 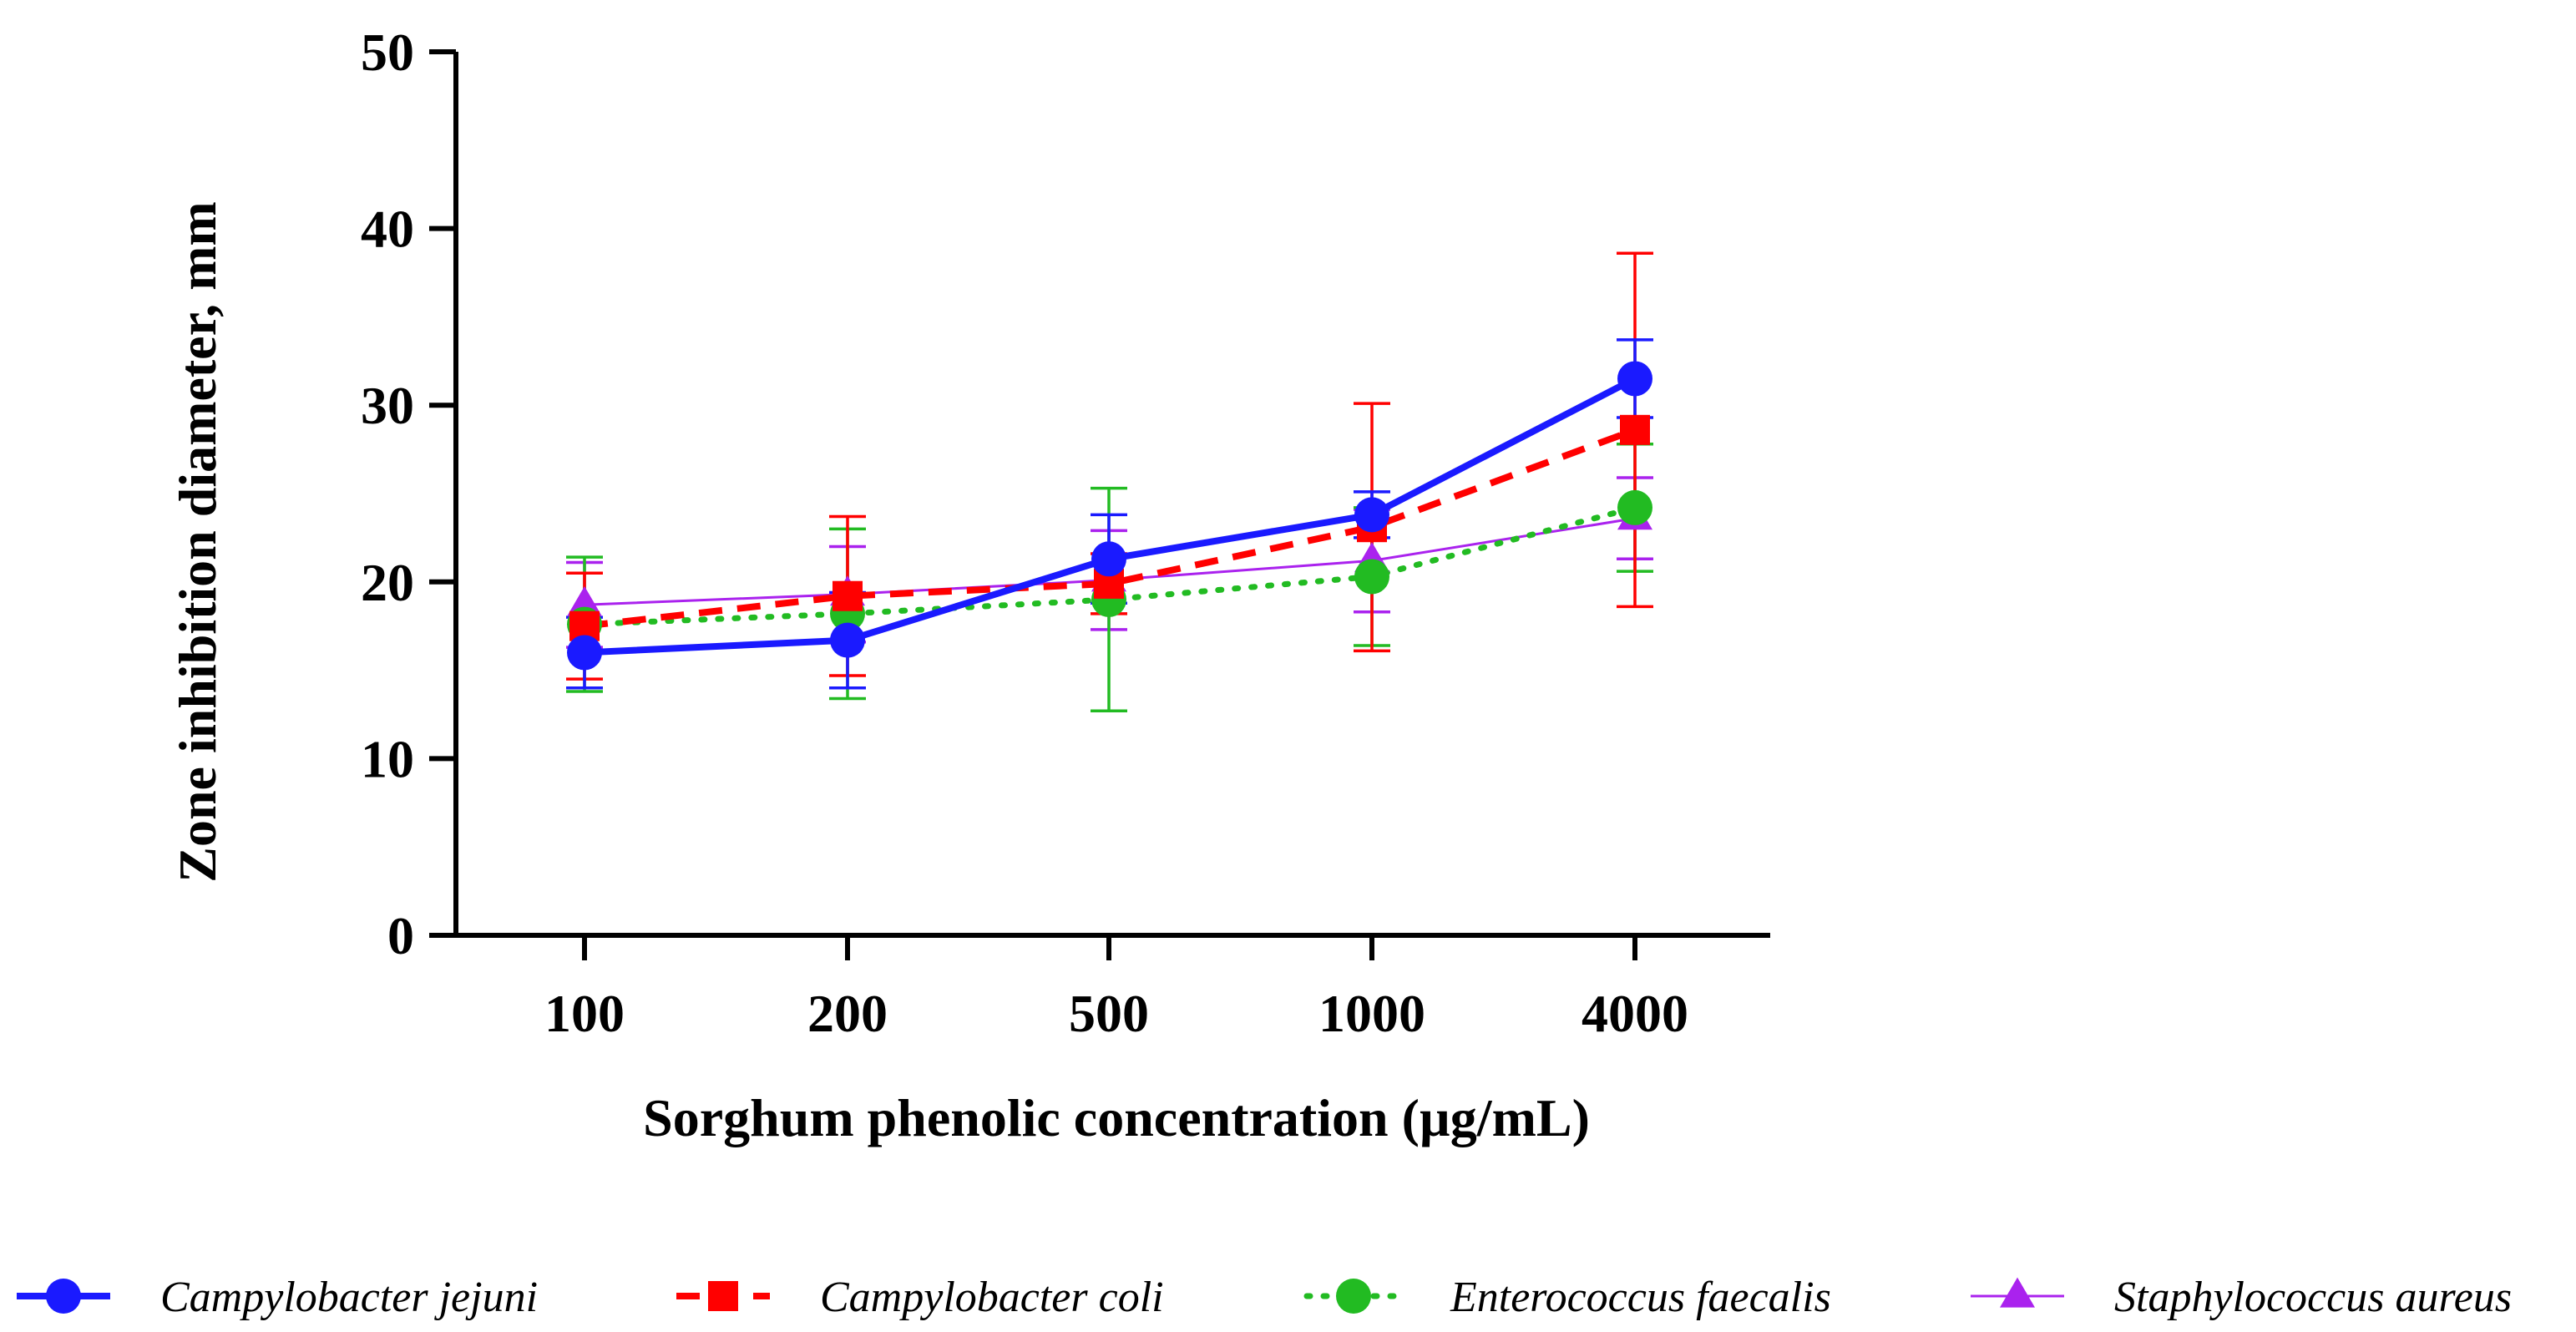 What do you see at coordinates (387, 758) in the screenshot?
I see `y-tick-label: 10` at bounding box center [387, 758].